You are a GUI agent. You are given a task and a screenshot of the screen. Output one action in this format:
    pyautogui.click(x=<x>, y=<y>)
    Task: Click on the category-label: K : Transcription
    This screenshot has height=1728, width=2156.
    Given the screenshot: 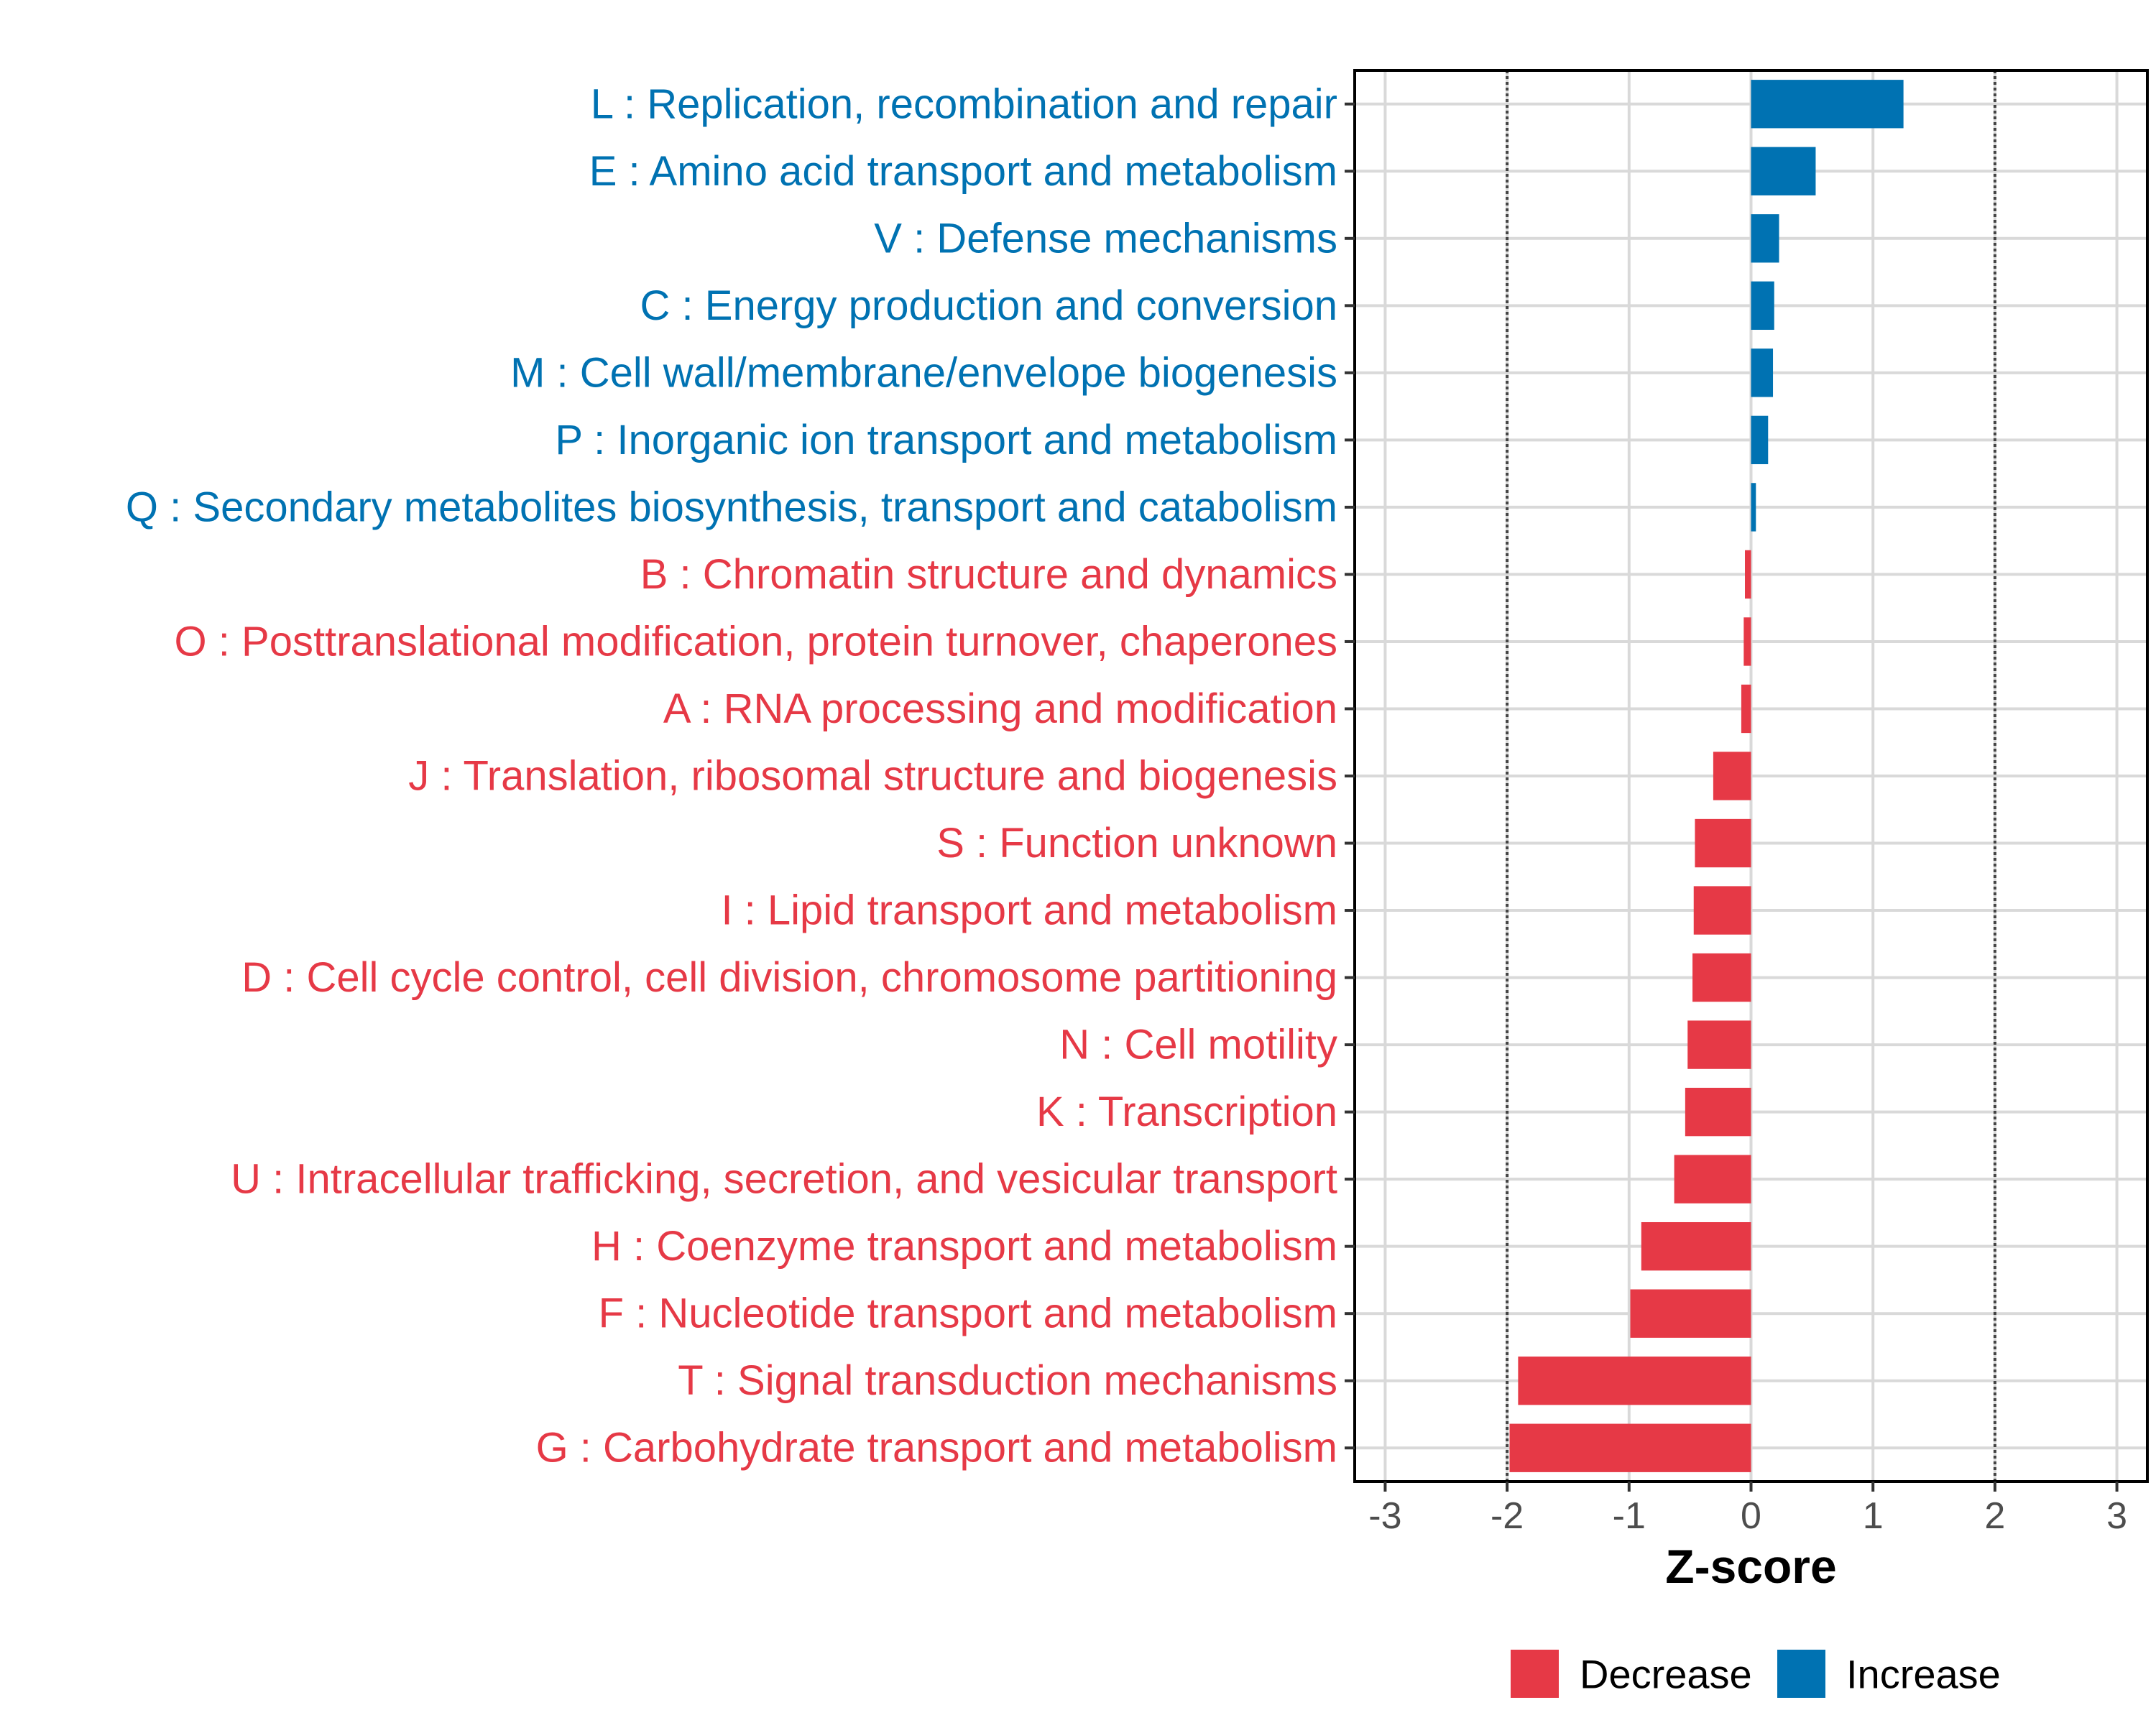 What is the action you would take?
    pyautogui.click(x=1186, y=1112)
    